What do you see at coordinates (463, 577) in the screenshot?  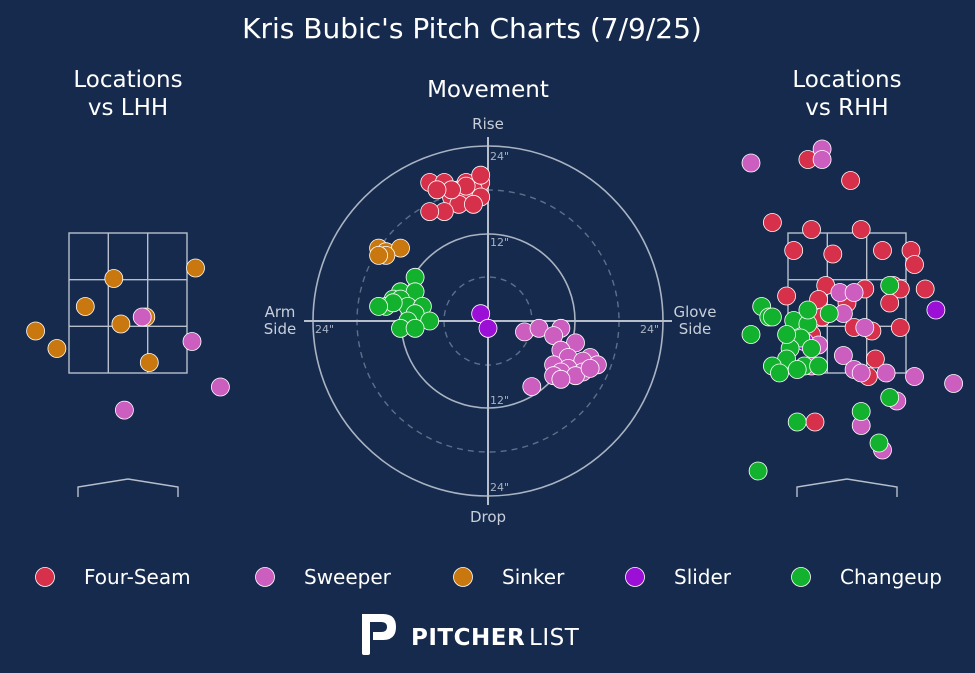 I see `legend-marker-sinker` at bounding box center [463, 577].